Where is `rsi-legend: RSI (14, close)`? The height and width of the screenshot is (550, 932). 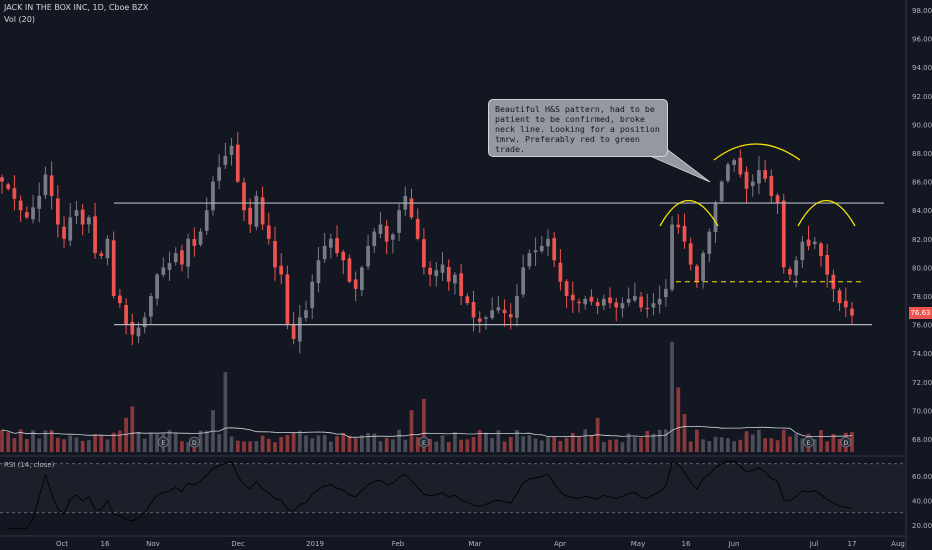
rsi-legend: RSI (14, close) is located at coordinates (29, 465).